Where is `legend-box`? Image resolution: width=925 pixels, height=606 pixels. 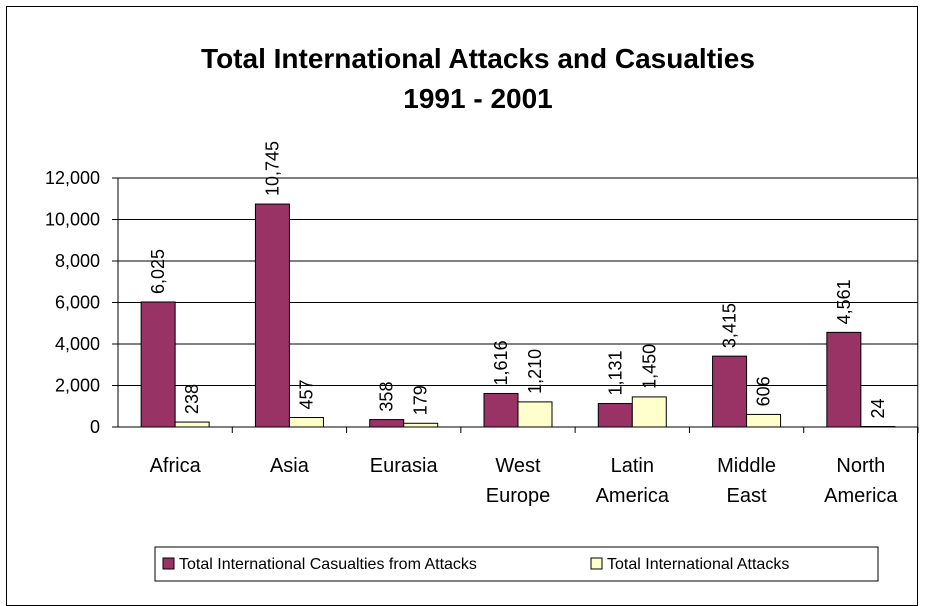
legend-box is located at coordinates (516, 564).